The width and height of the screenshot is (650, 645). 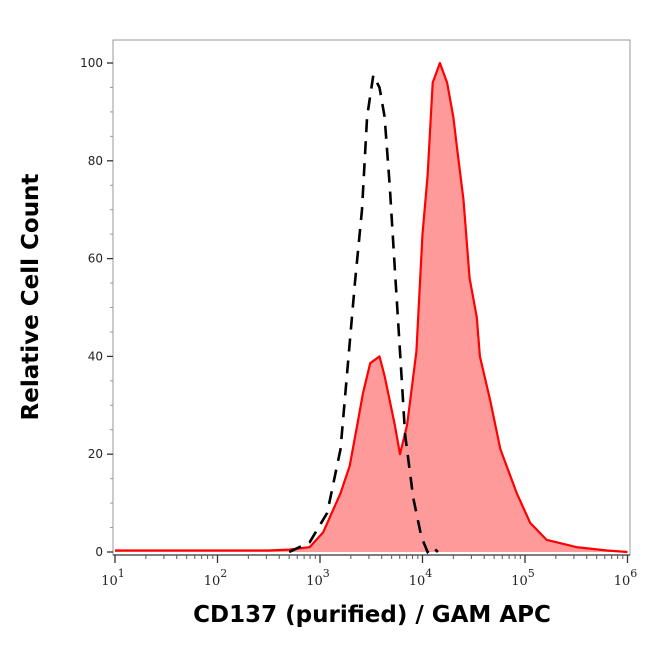 I want to click on y-tick-label: 100, so click(x=91, y=63).